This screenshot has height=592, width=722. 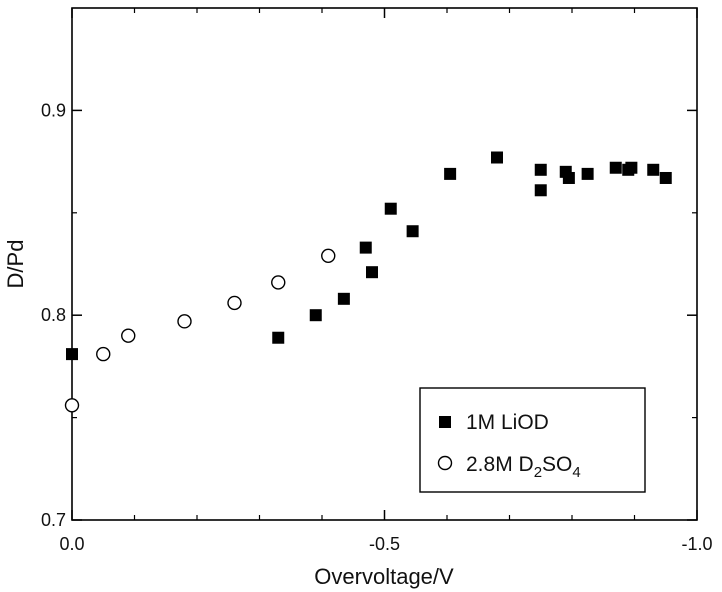 What do you see at coordinates (53, 315) in the screenshot?
I see `y-tick-label: 0.8` at bounding box center [53, 315].